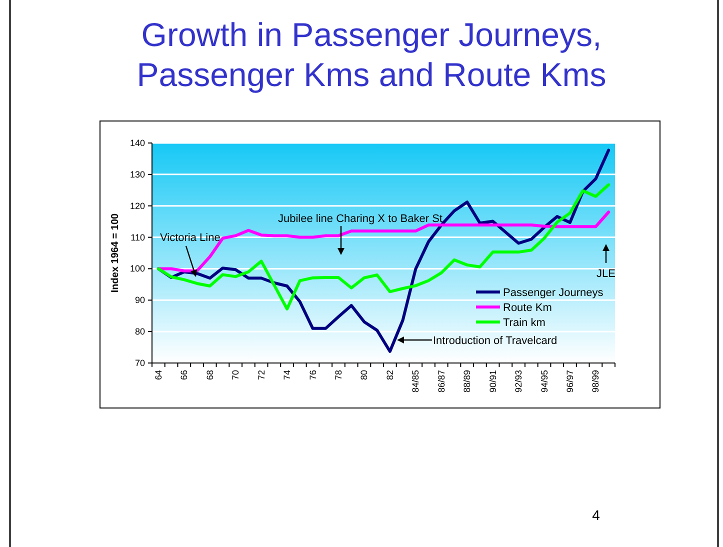 This screenshot has width=723, height=547. Describe the element at coordinates (115, 252) in the screenshot. I see `y-axis-title: Index 1964 = 100` at that location.